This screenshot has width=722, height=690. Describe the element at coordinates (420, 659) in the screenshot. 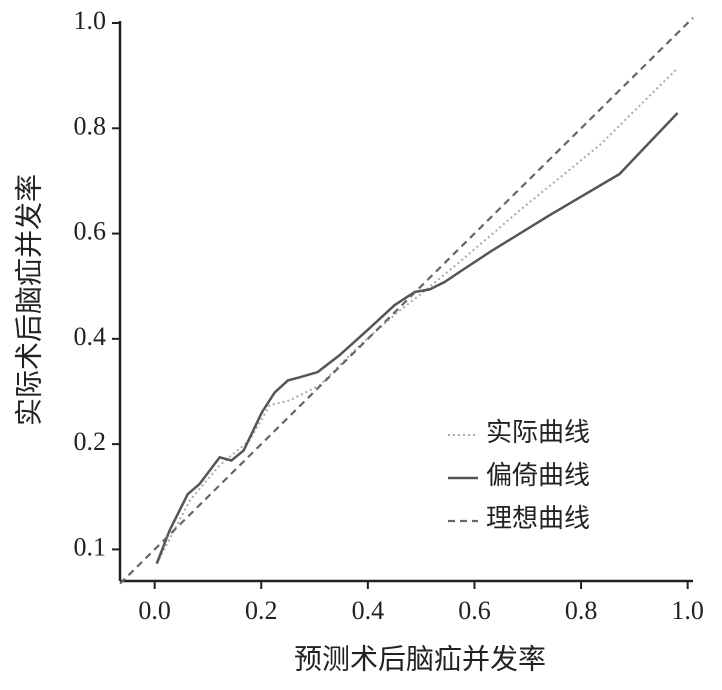

I see `x-axis-label: 预测术后脑疝并发率` at that location.